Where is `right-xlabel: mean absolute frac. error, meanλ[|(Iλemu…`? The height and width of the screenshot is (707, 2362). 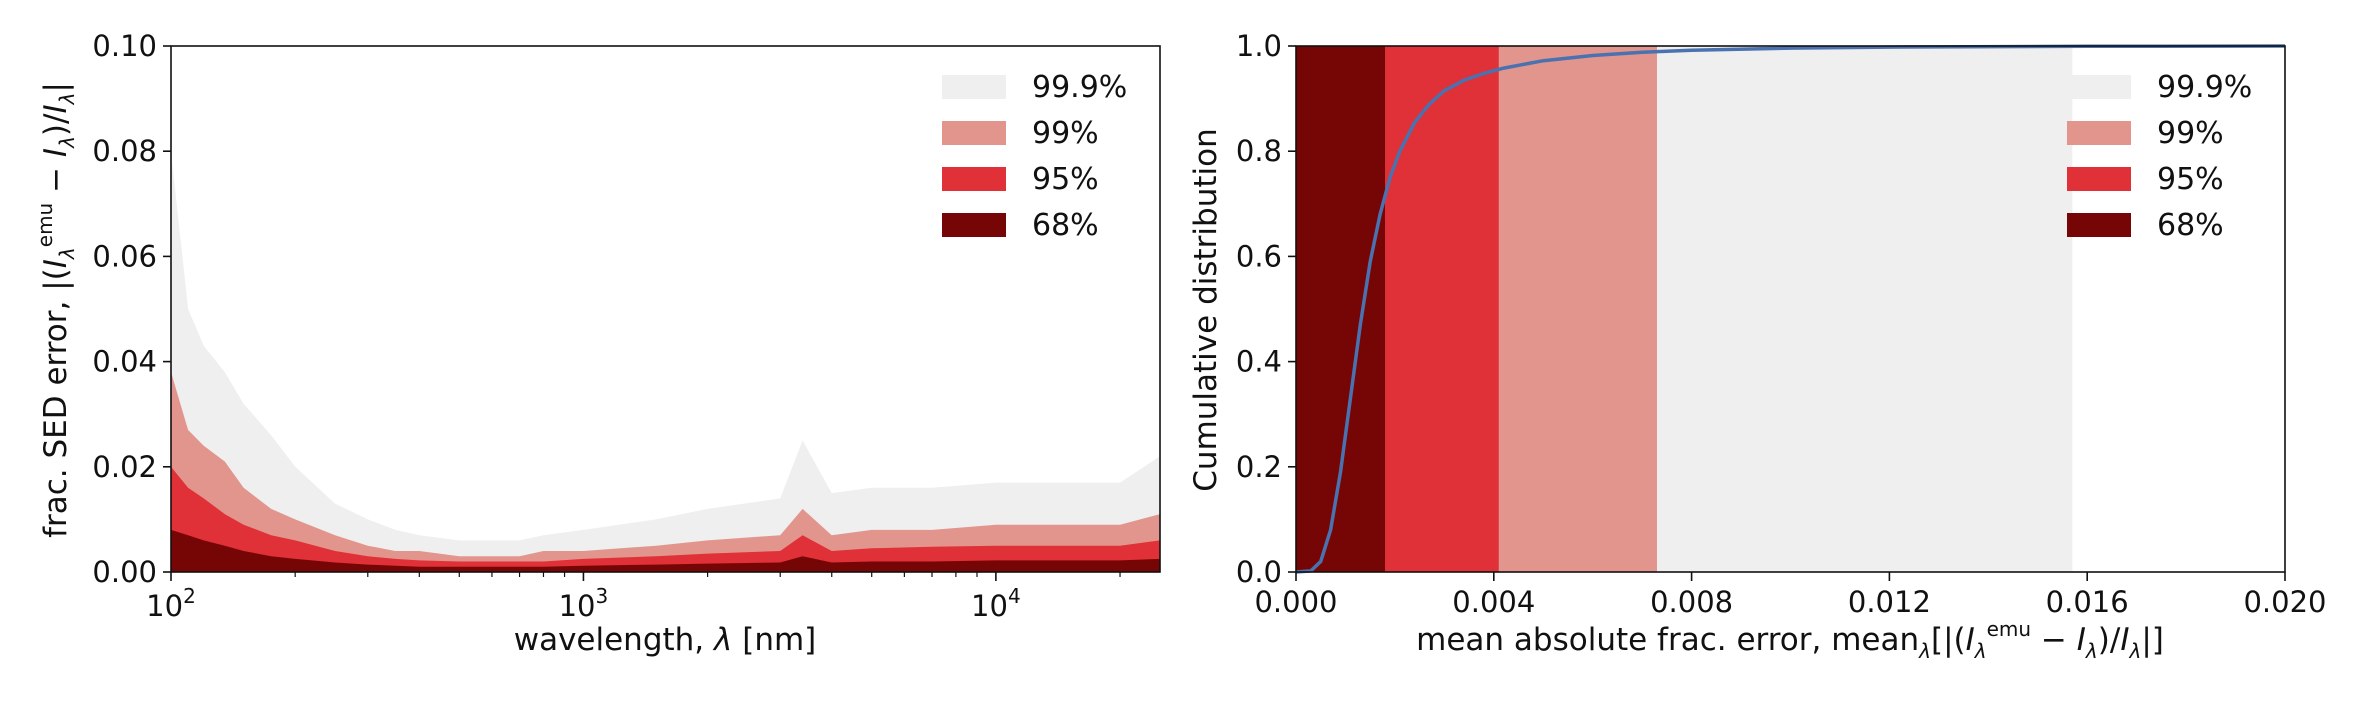 right-xlabel: mean absolute frac. error, meanλ[|(Iλemu… is located at coordinates (1790, 640).